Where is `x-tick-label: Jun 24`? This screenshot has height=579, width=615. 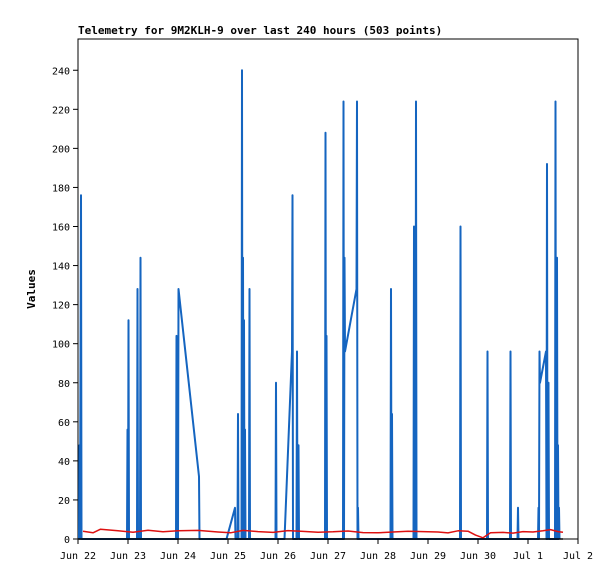
x-tick-label: Jun 24 is located at coordinates (178, 556).